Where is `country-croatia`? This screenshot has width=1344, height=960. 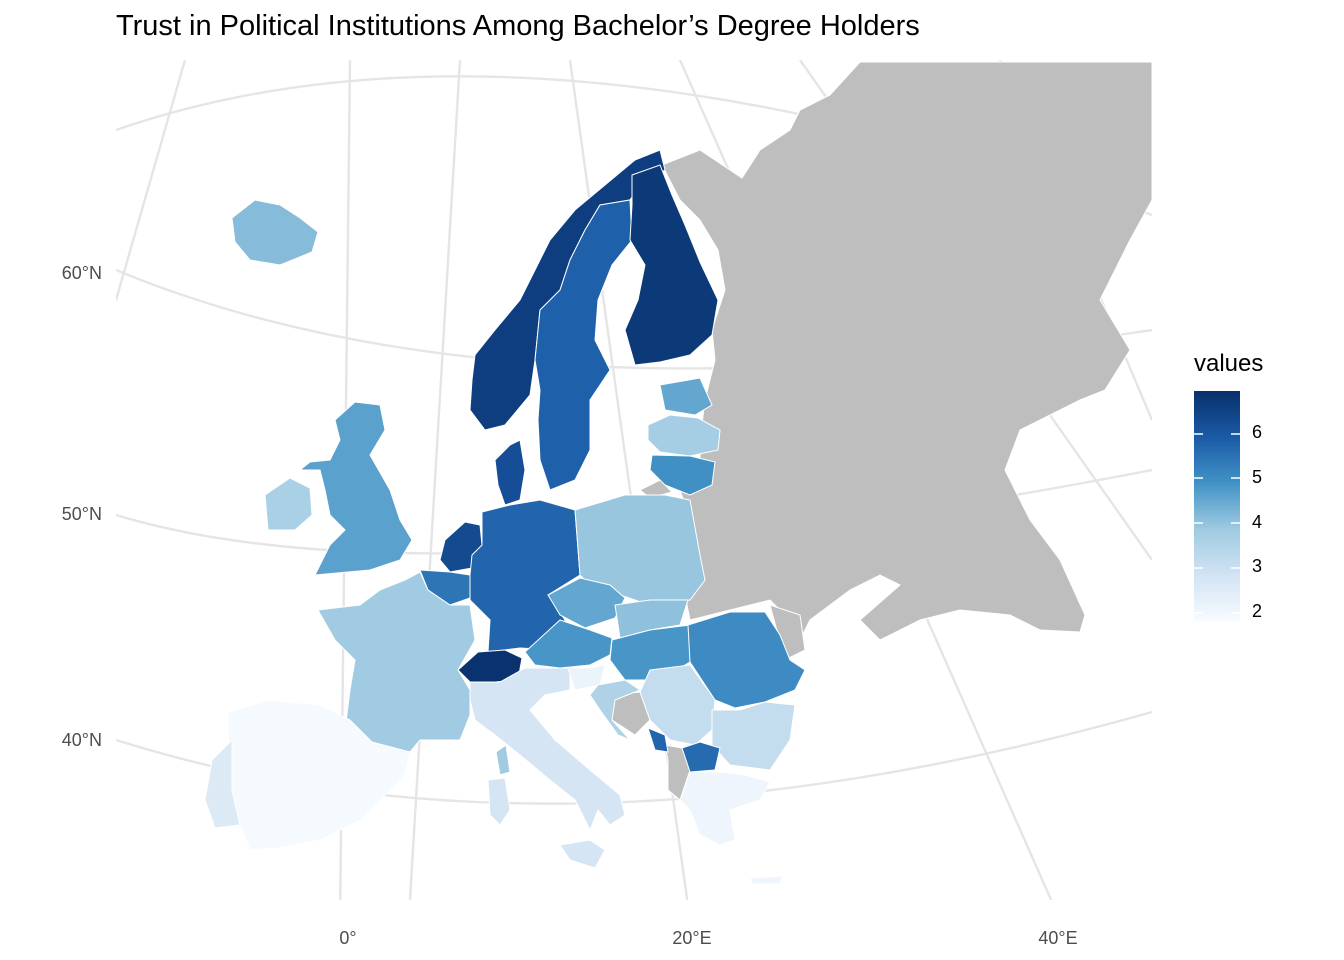 country-croatia is located at coordinates (615, 710).